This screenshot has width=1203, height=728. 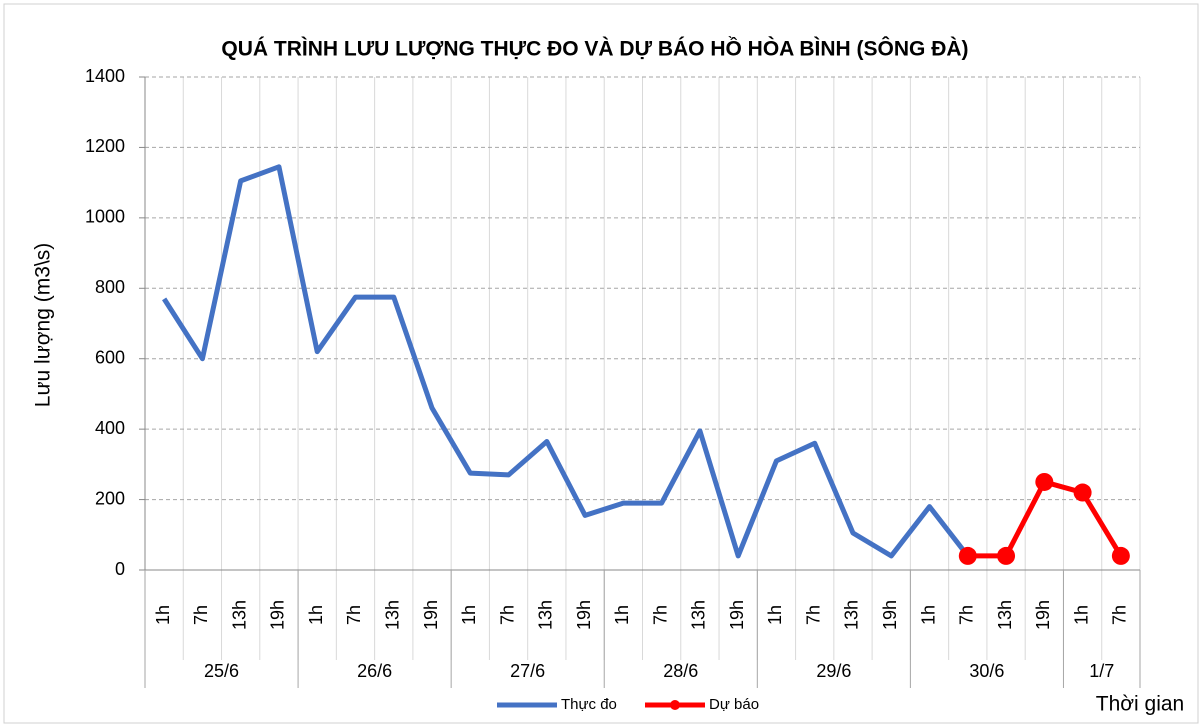 I want to click on legend-label: Dự báo, so click(x=734, y=704).